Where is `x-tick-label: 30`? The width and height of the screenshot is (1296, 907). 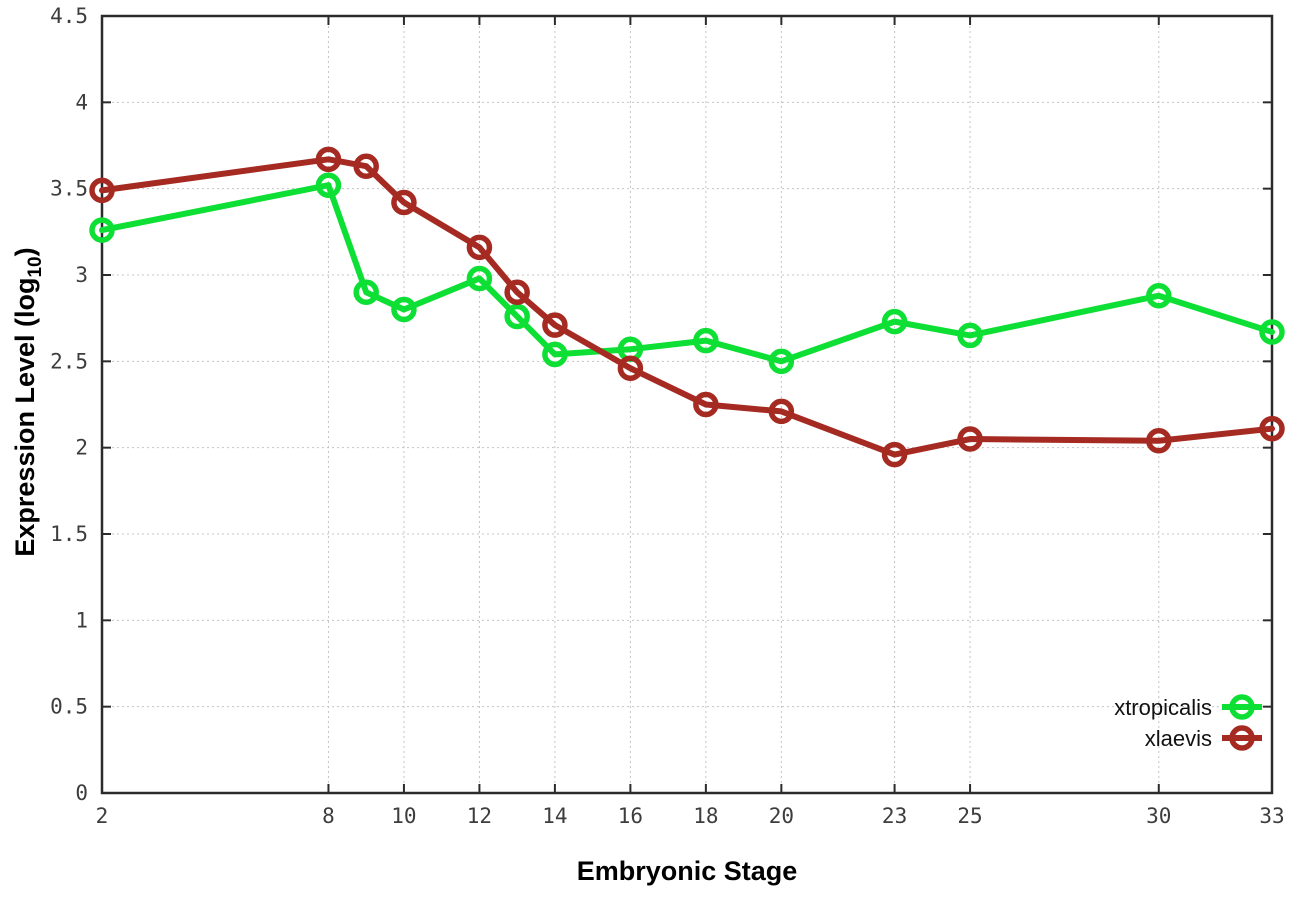 x-tick-label: 30 is located at coordinates (1158, 816).